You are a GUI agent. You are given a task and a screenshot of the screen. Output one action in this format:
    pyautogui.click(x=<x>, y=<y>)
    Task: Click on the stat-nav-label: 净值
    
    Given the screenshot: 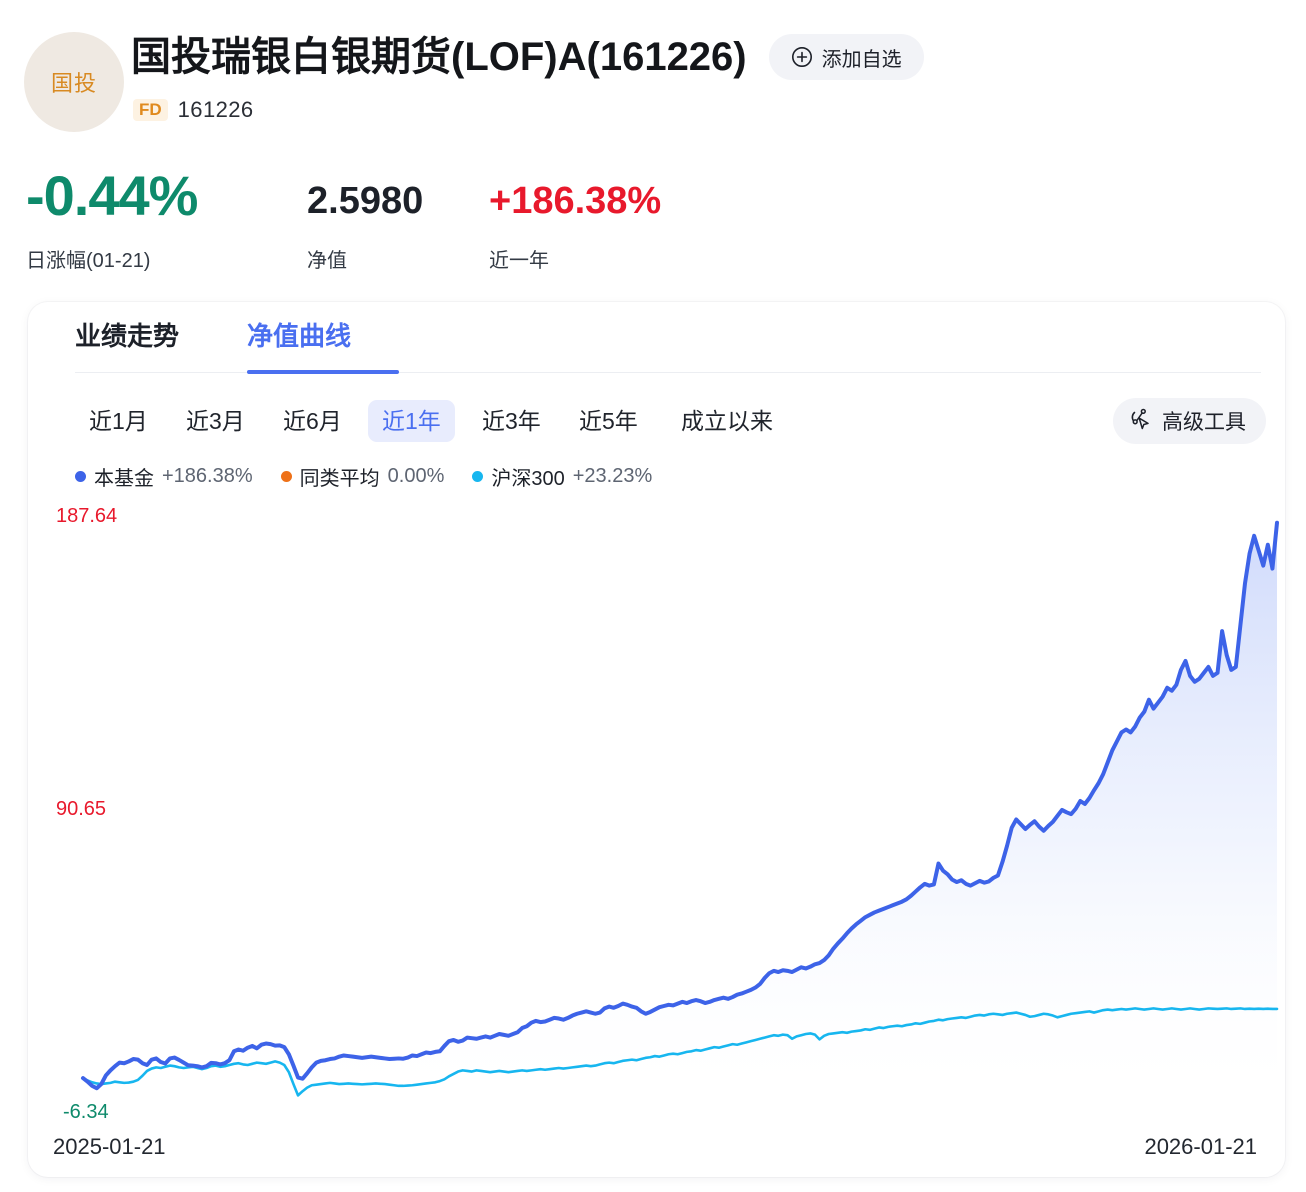 What is the action you would take?
    pyautogui.click(x=327, y=261)
    